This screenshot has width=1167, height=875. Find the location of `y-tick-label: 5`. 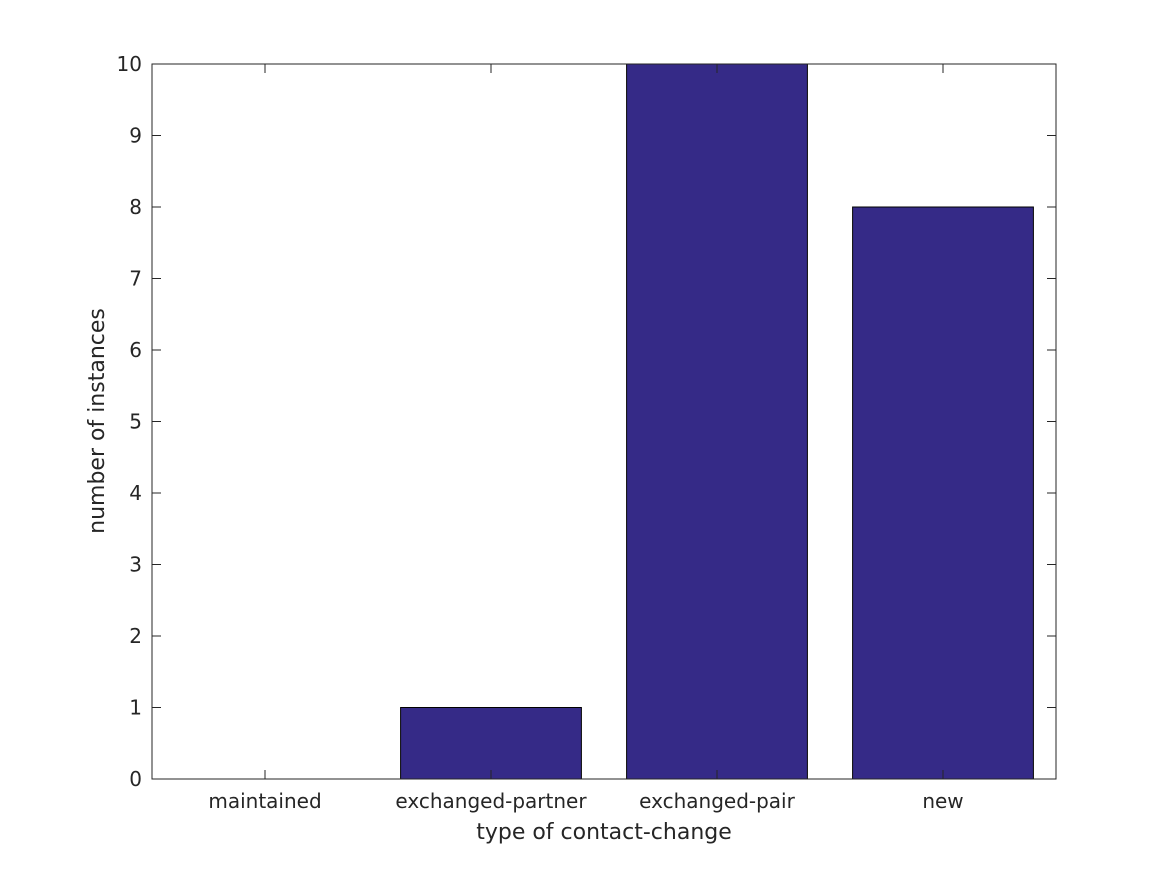

y-tick-label: 5 is located at coordinates (135, 422).